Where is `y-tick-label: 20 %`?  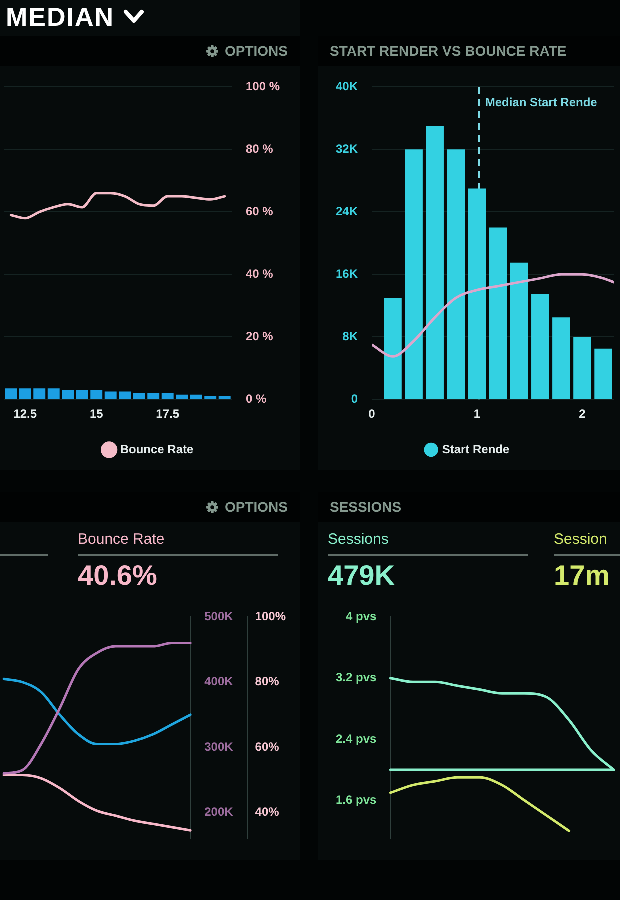 y-tick-label: 20 % is located at coordinates (260, 336).